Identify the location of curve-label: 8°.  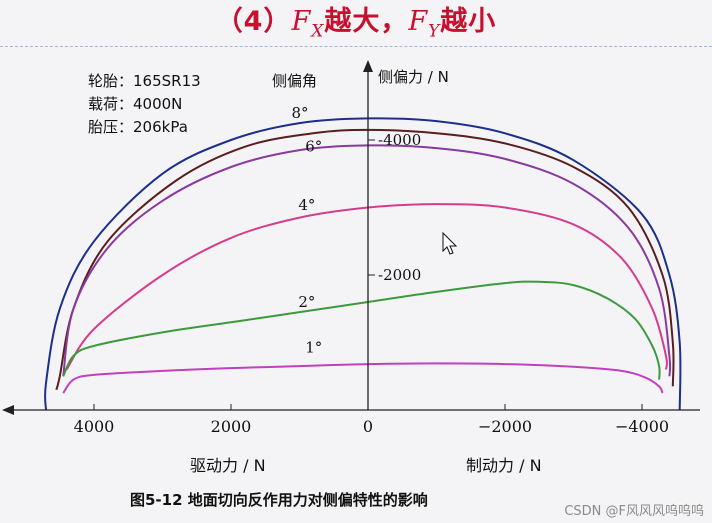
(300, 113).